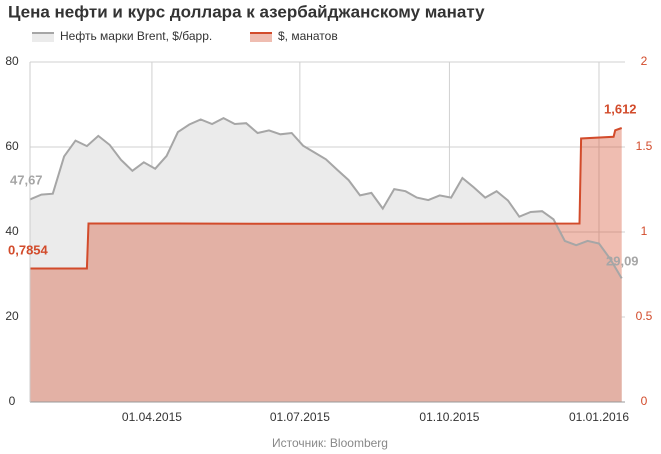 The width and height of the screenshot is (661, 454). I want to click on value-label: 47,67, so click(26, 179).